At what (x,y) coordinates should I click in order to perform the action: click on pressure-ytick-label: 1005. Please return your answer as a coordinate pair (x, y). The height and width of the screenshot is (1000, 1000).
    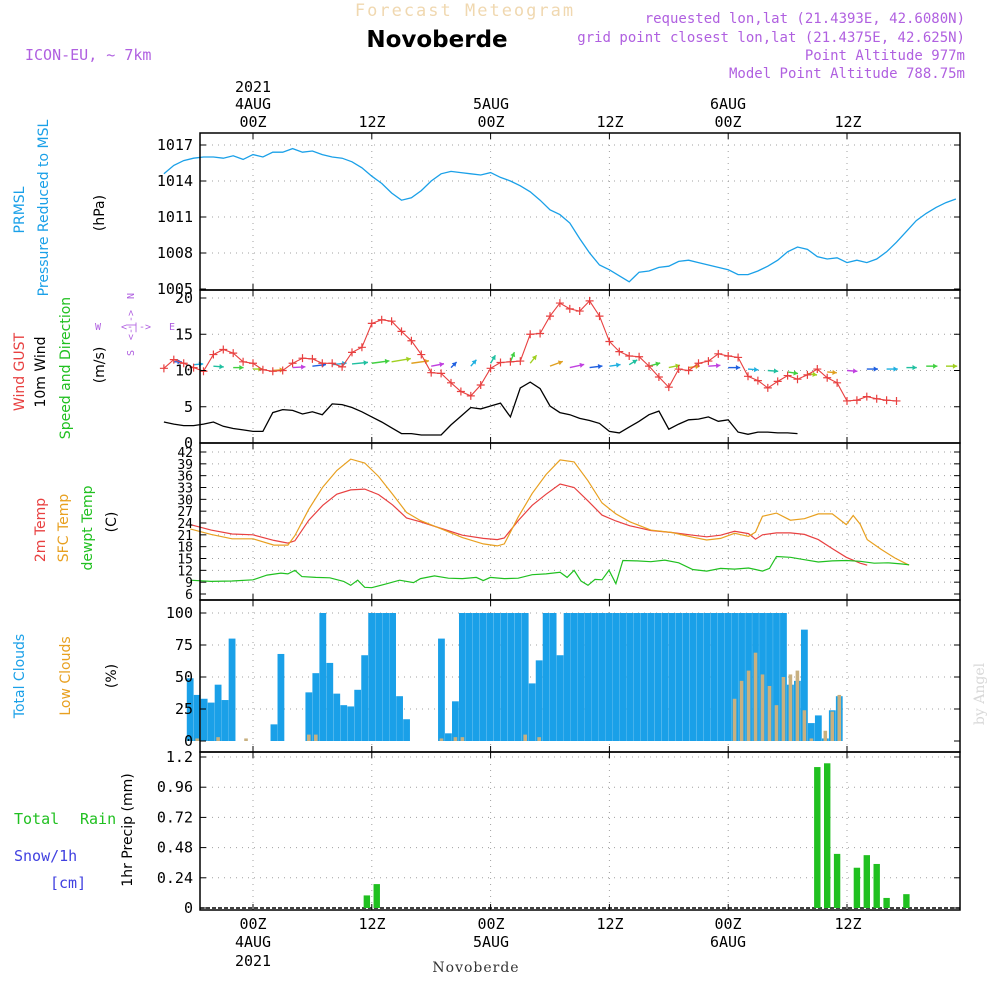
    Looking at the image, I should click on (175, 289).